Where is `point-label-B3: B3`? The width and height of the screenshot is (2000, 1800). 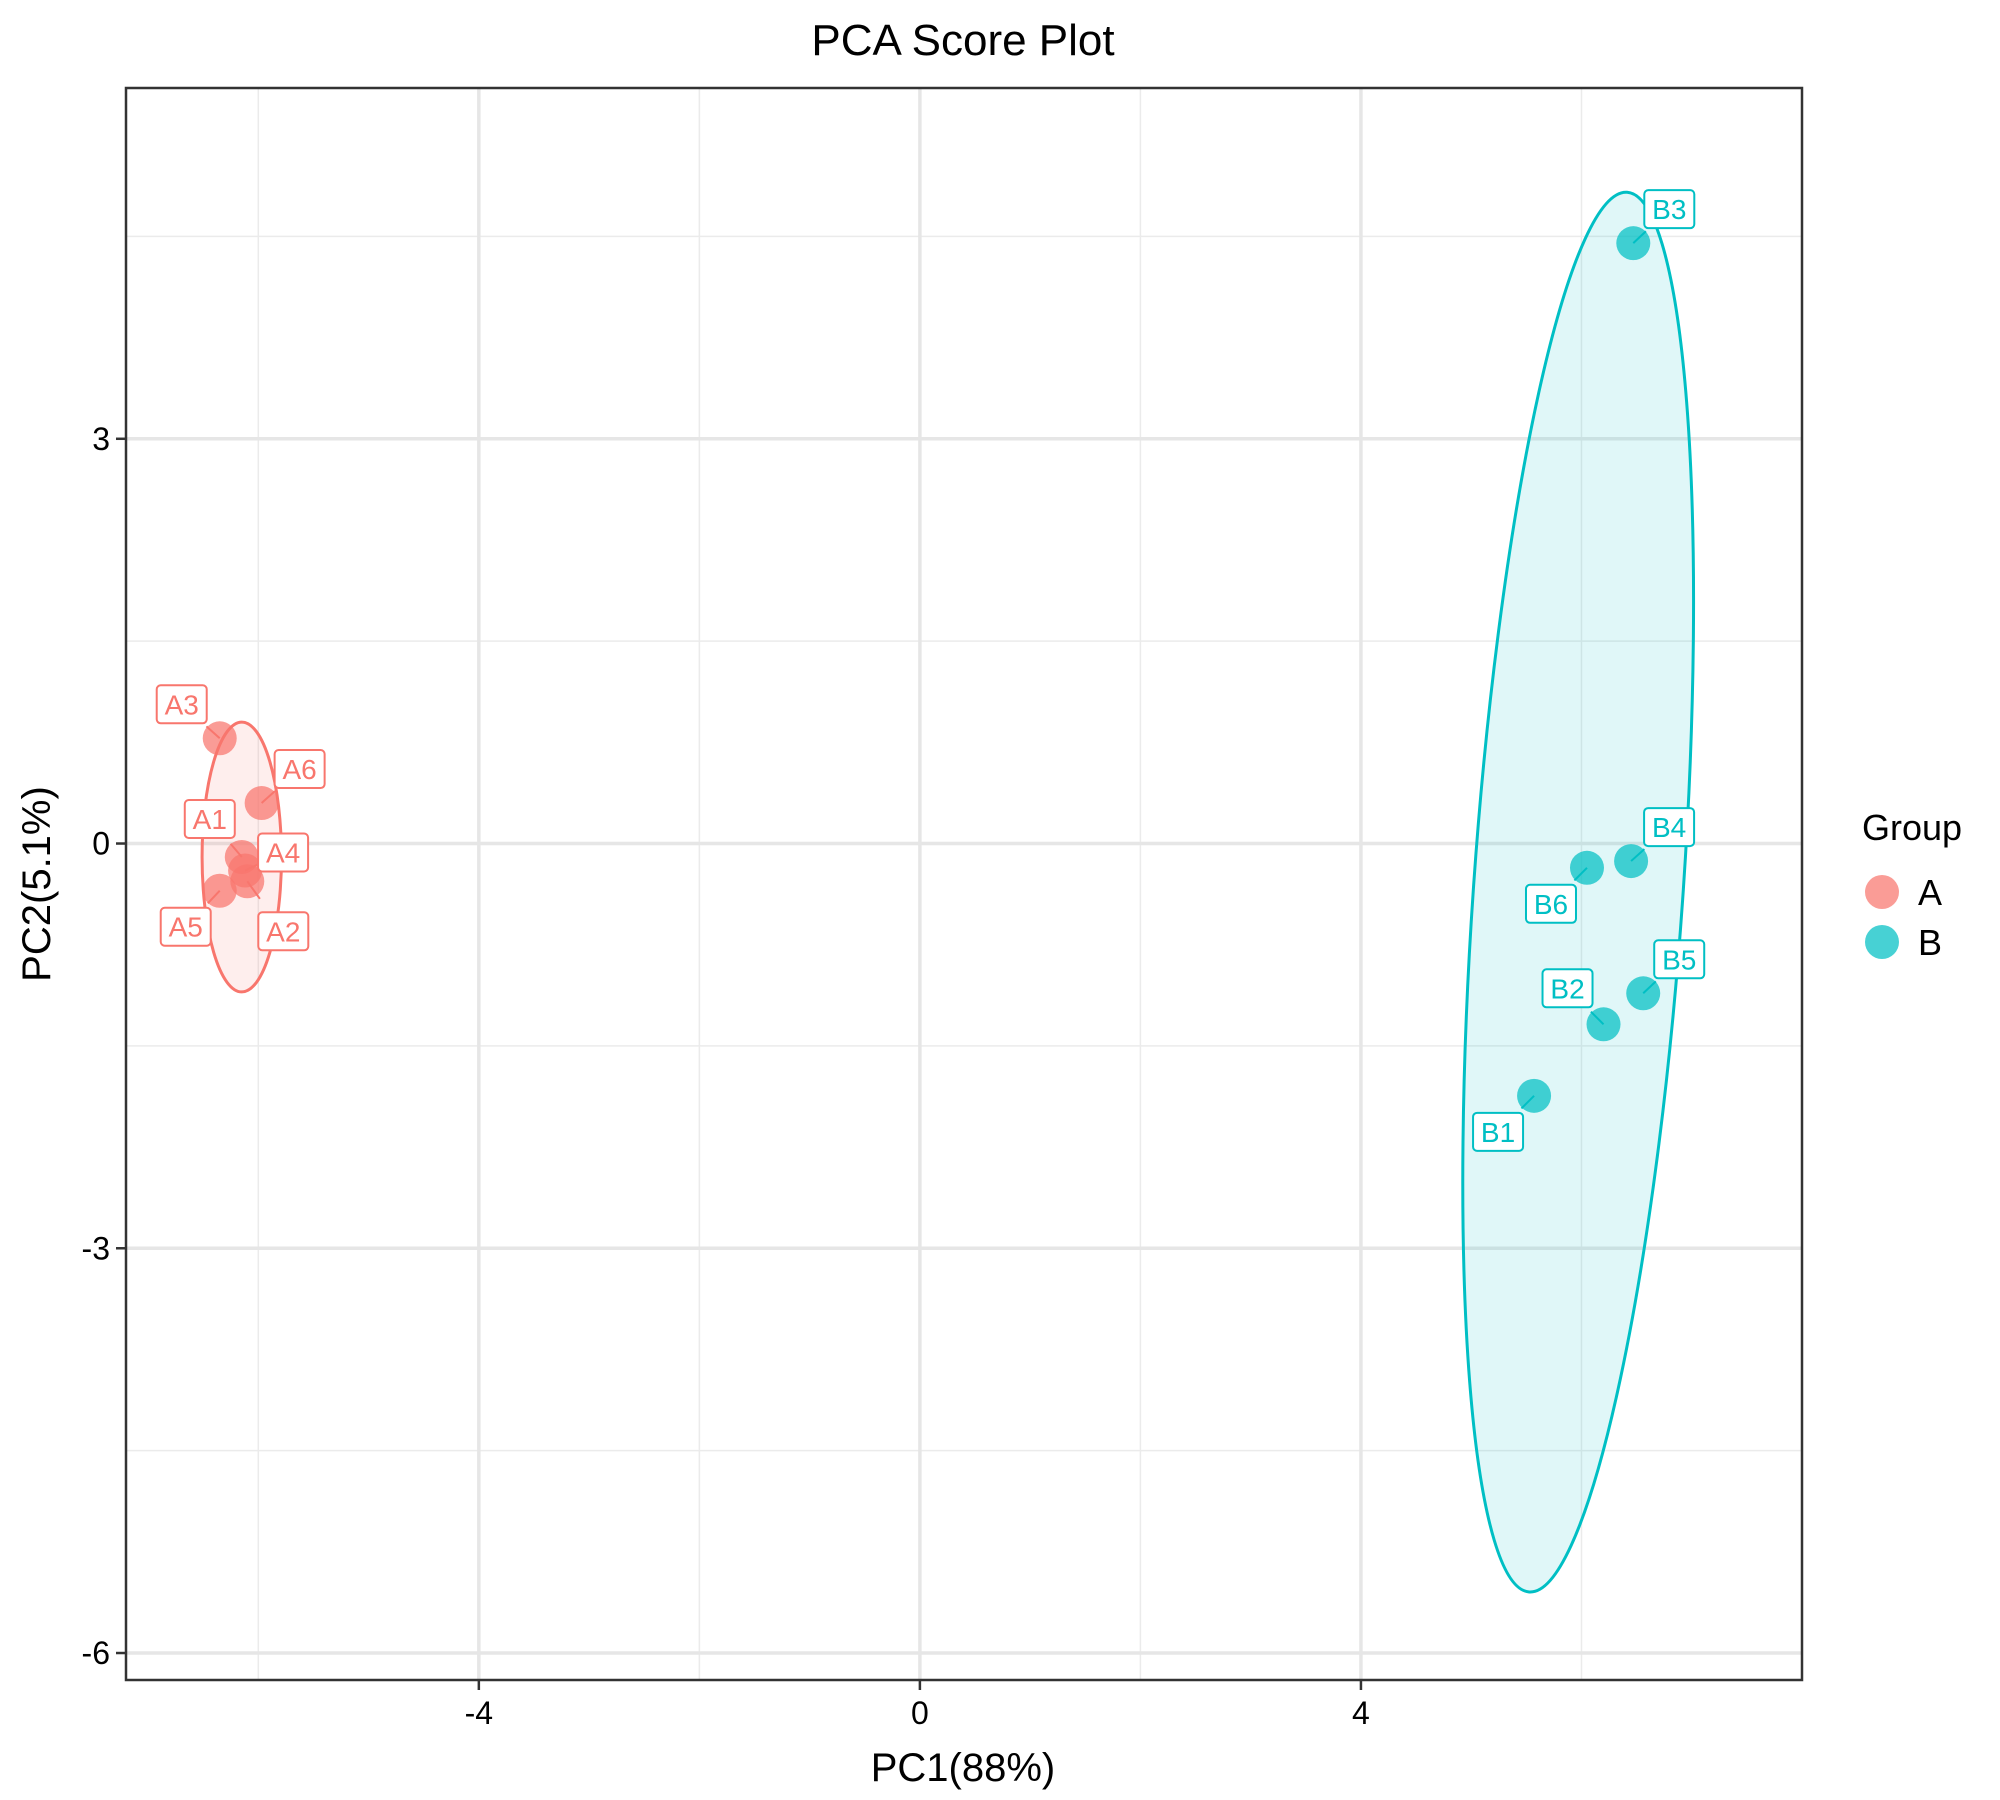 point-label-B3: B3 is located at coordinates (1669, 209).